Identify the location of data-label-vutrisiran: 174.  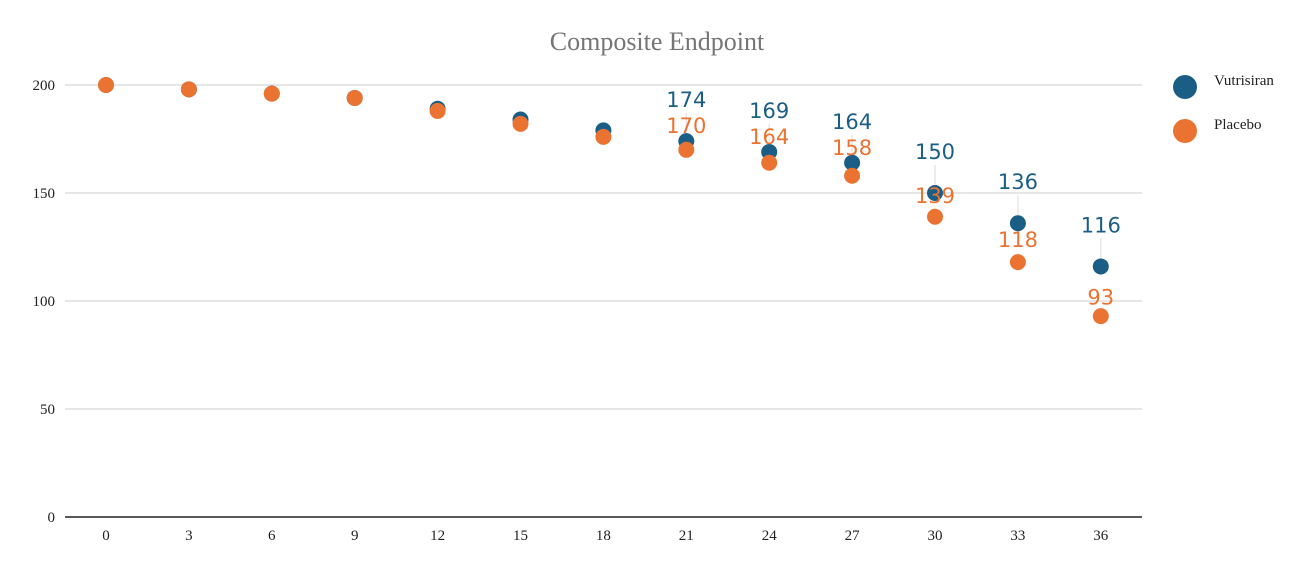
(686, 100).